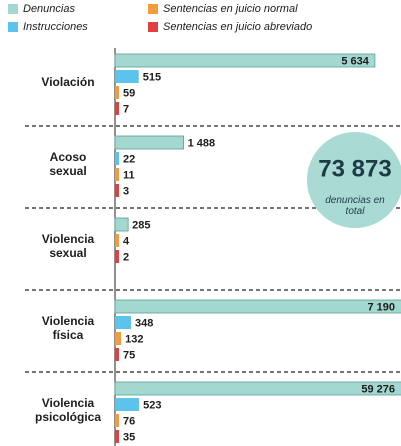 The image size is (401, 446). What do you see at coordinates (126, 241) in the screenshot?
I see `value-label: 4` at bounding box center [126, 241].